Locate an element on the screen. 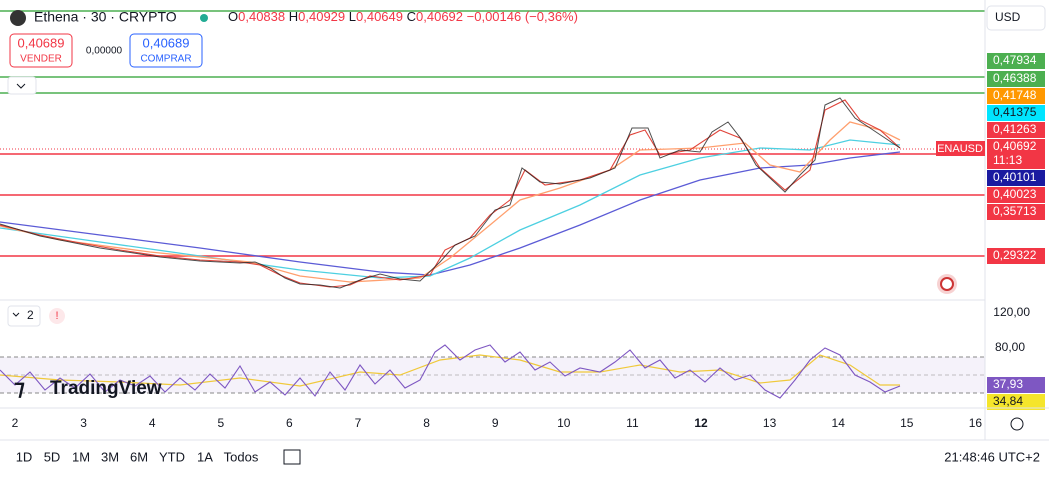 The width and height of the screenshot is (1049, 477). range-button: 6M is located at coordinates (139, 456).